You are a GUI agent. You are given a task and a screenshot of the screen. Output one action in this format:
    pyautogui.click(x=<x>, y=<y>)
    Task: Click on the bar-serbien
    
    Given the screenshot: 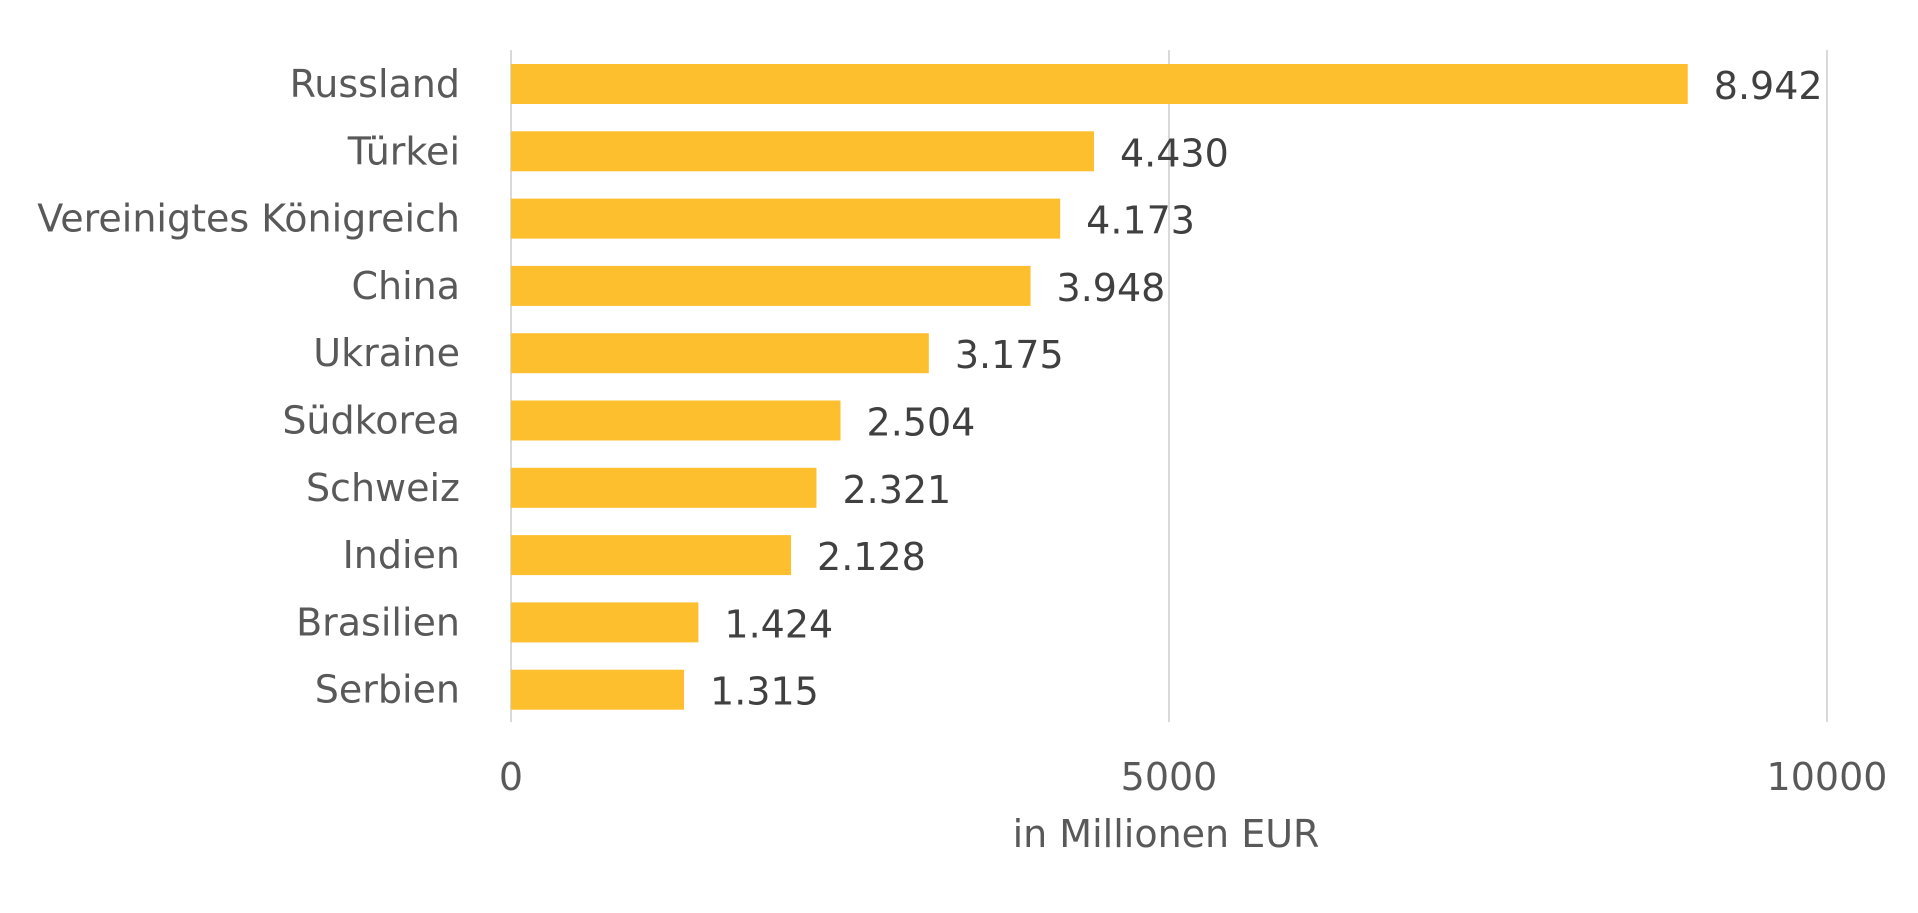 What is the action you would take?
    pyautogui.click(x=598, y=689)
    